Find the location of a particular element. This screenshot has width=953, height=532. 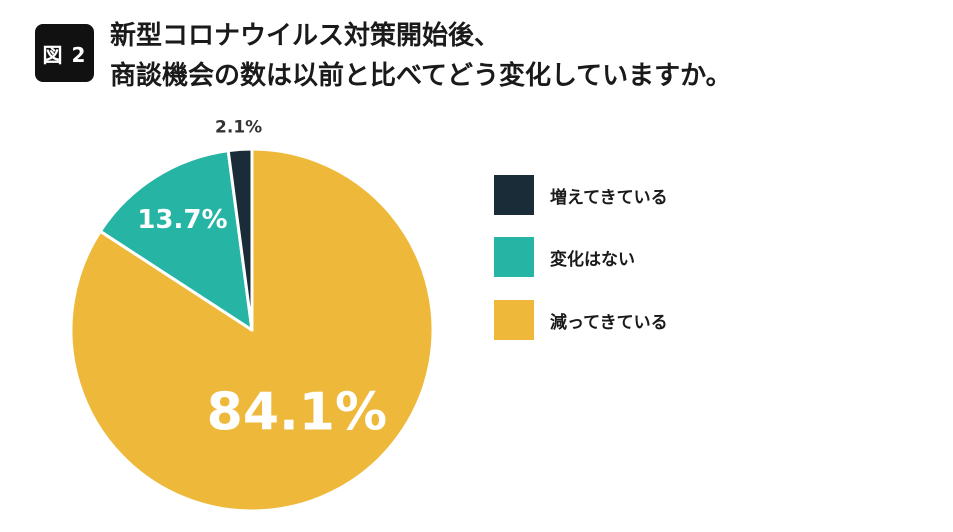

legend-item-unchanged: 変化はない is located at coordinates (564, 257).